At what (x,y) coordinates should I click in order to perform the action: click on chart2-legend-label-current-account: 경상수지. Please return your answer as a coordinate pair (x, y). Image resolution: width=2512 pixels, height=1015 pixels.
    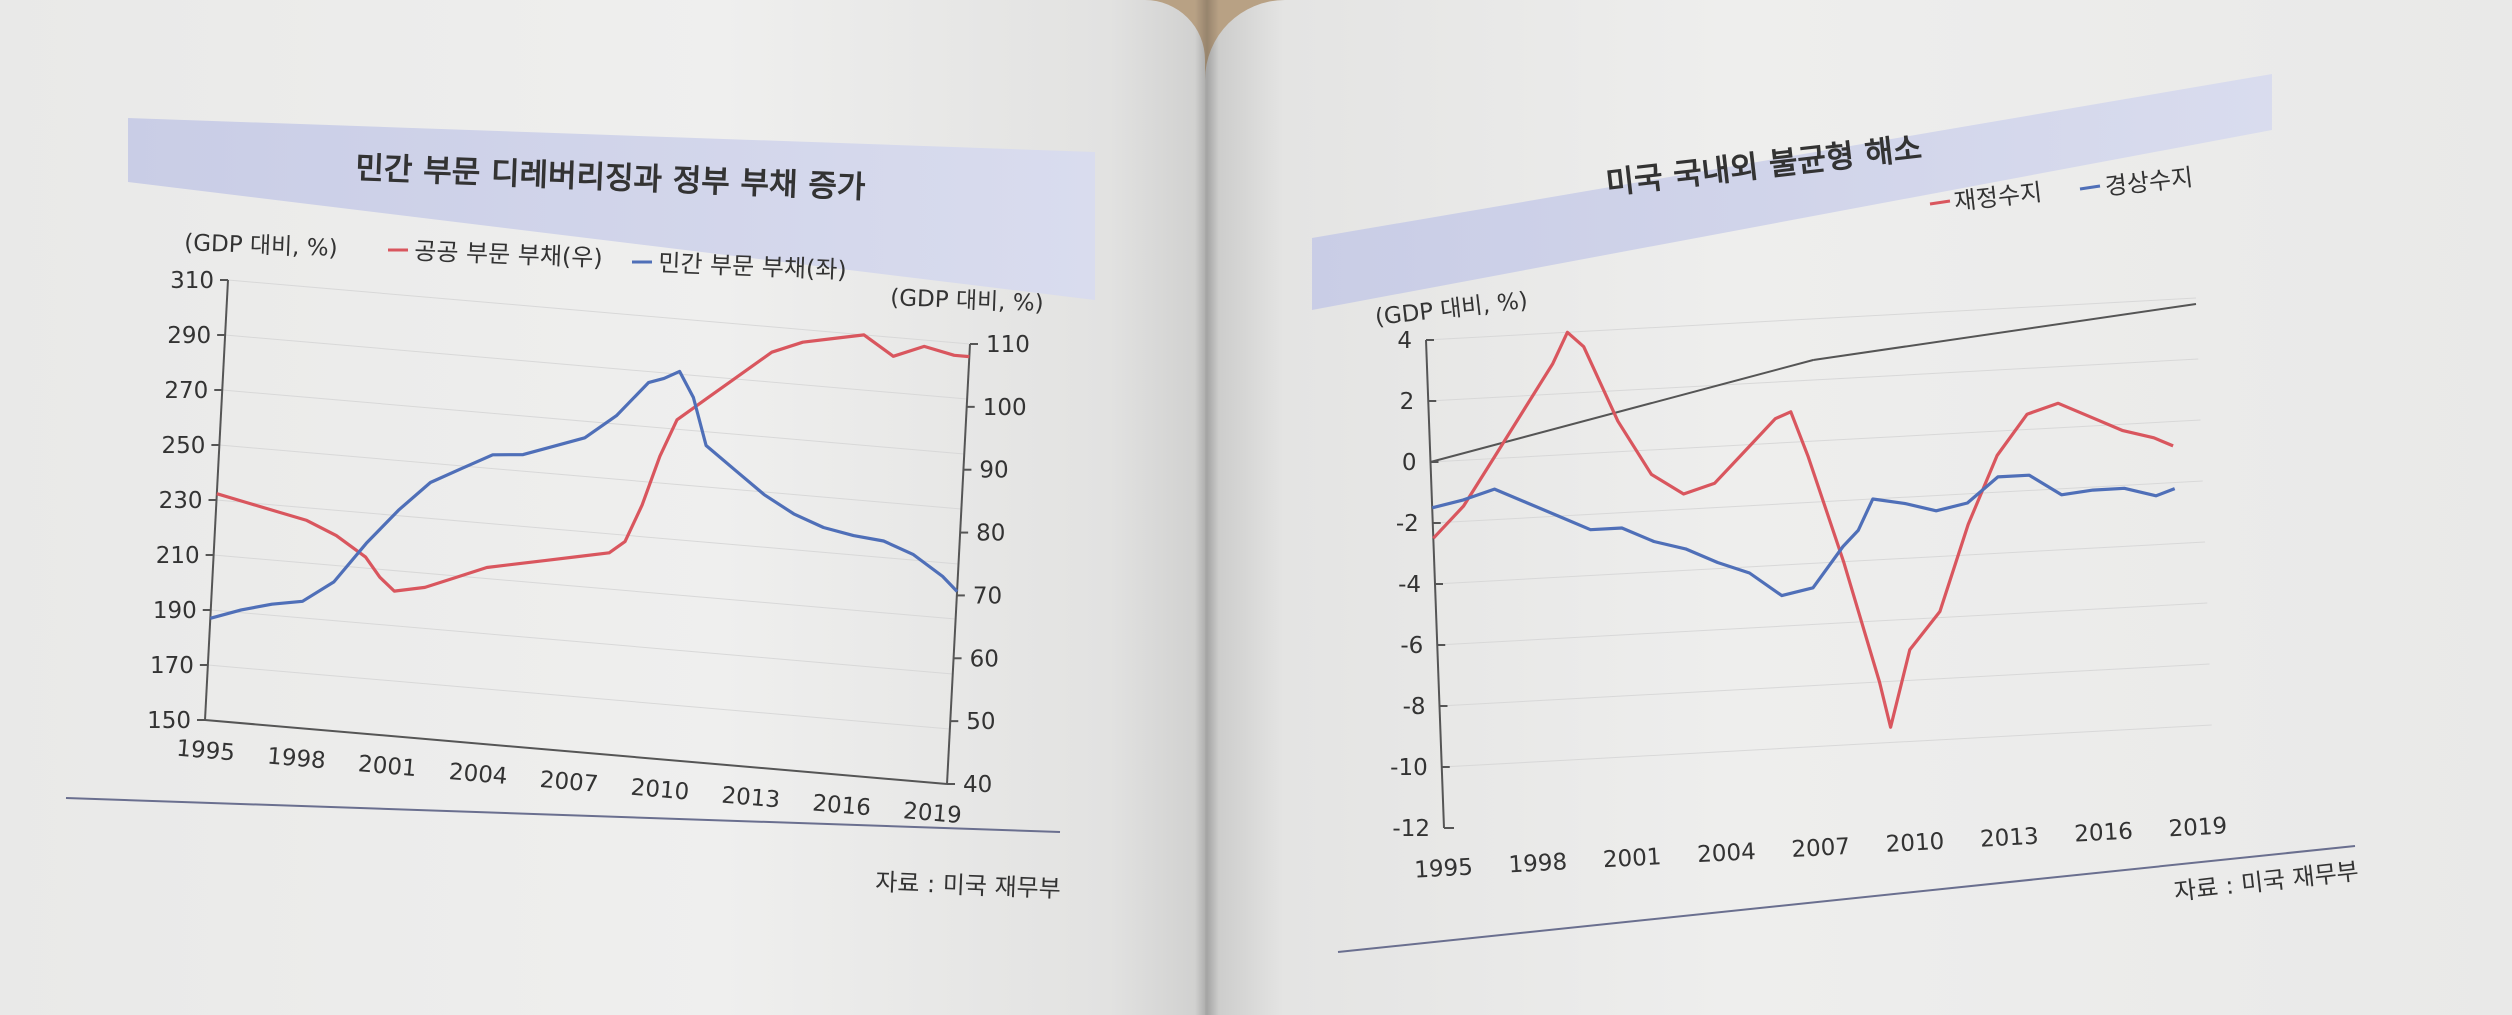
    Looking at the image, I should click on (2149, 182).